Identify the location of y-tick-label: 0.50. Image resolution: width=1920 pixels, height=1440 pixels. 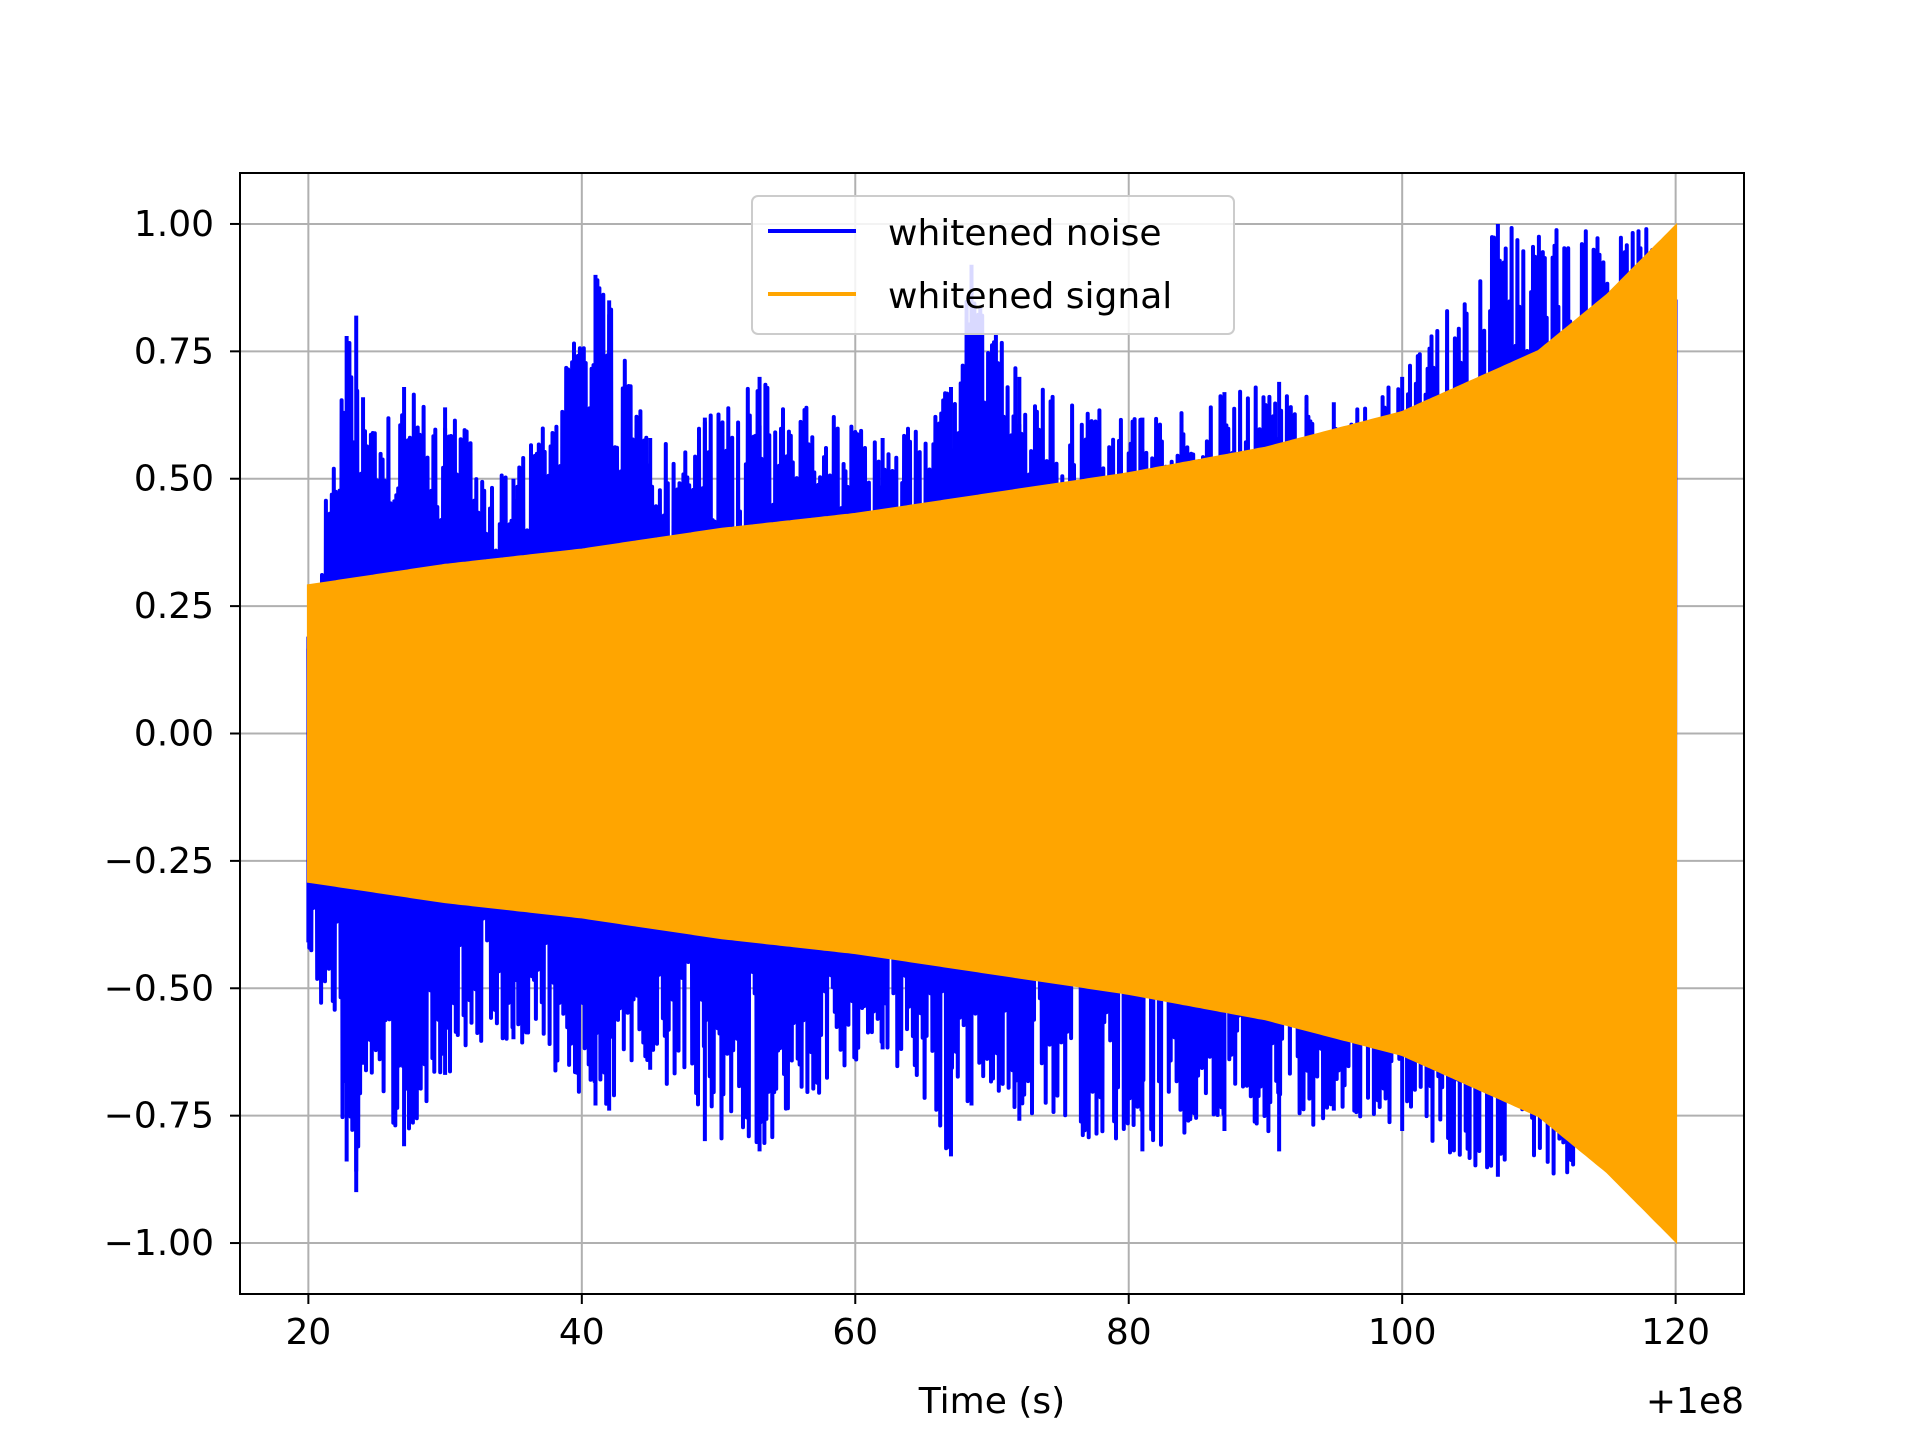
(174, 479).